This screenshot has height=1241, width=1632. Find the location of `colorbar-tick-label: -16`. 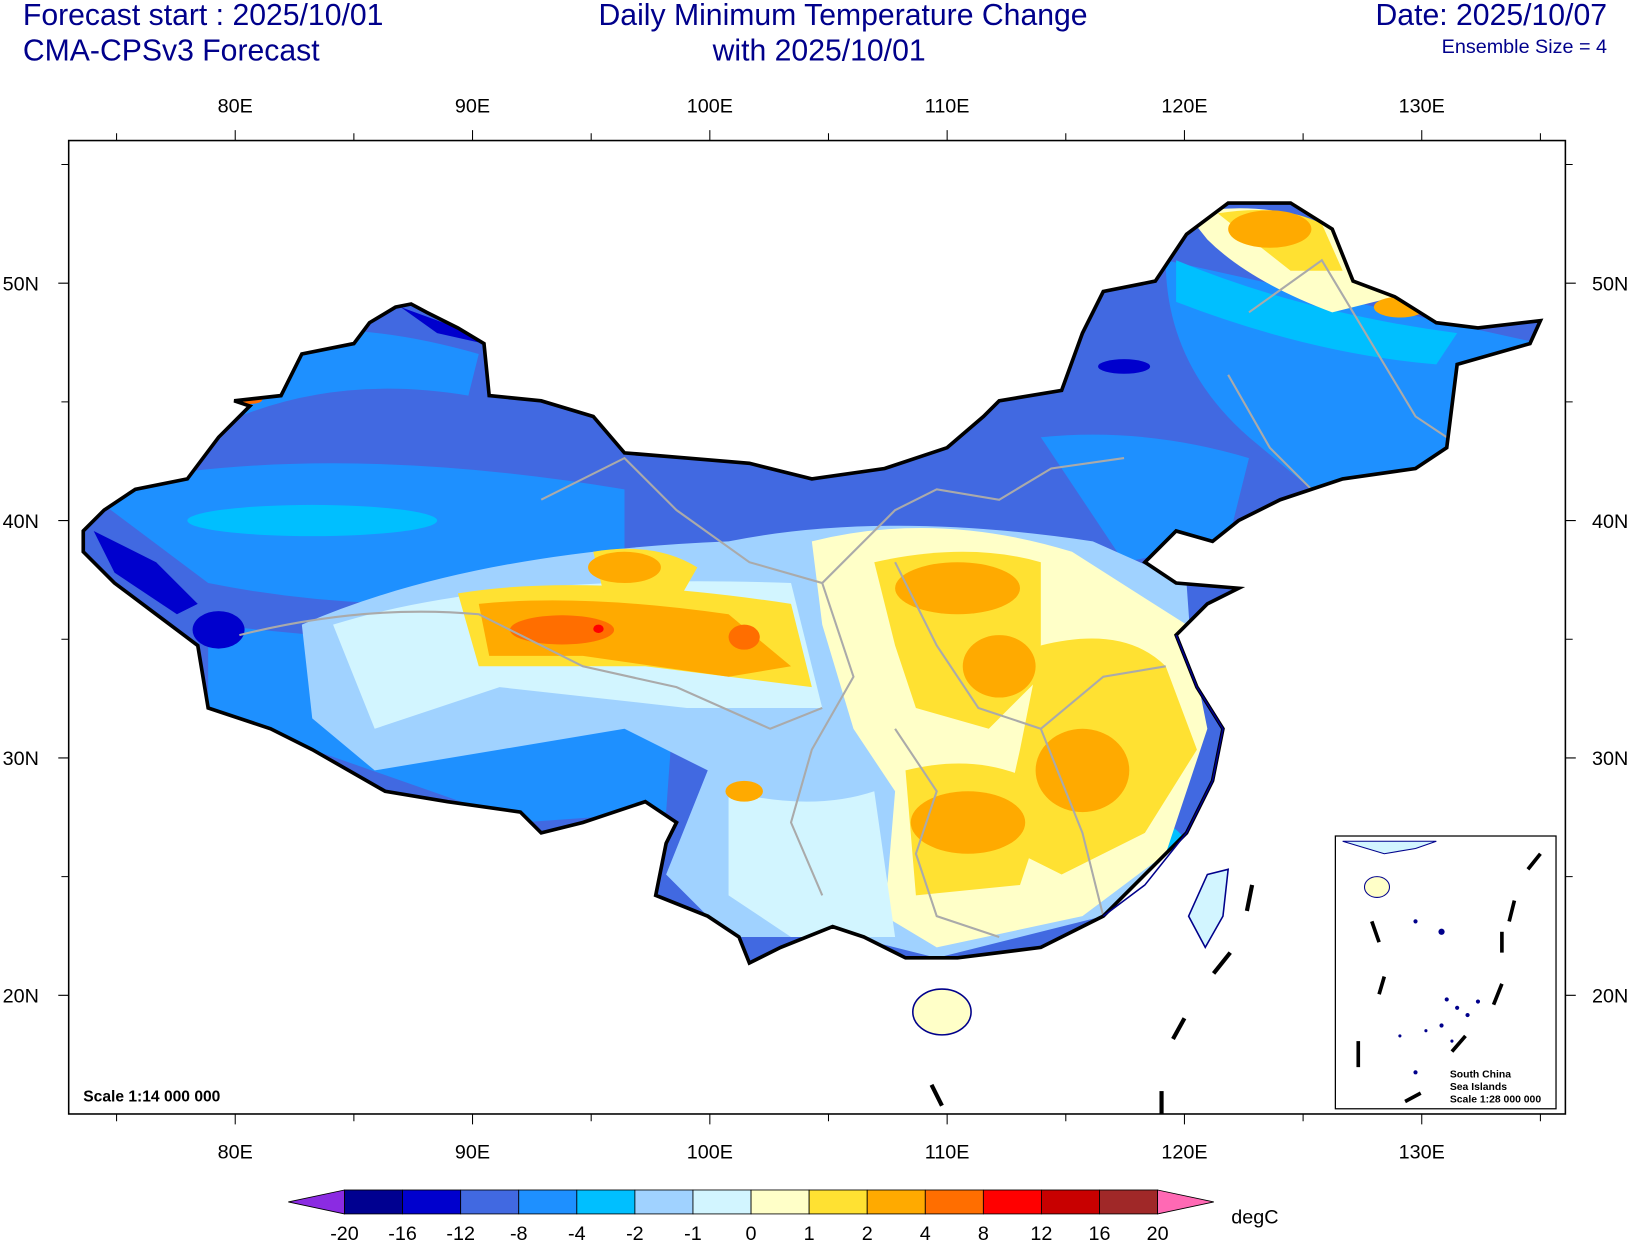

colorbar-tick-label: -16 is located at coordinates (402, 1232).